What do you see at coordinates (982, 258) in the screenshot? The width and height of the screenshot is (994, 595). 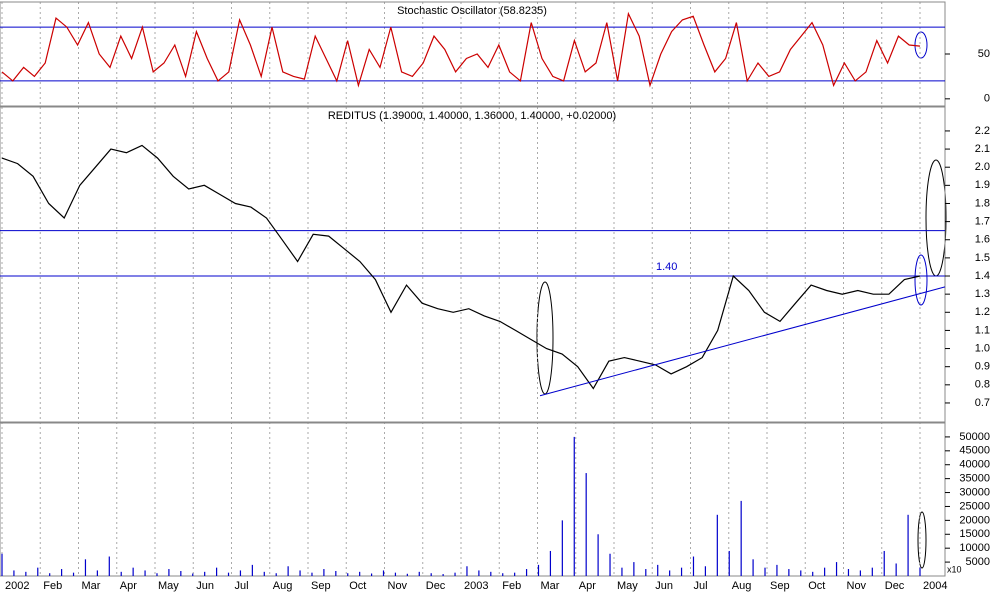 I see `y-tick-label: 1.5` at bounding box center [982, 258].